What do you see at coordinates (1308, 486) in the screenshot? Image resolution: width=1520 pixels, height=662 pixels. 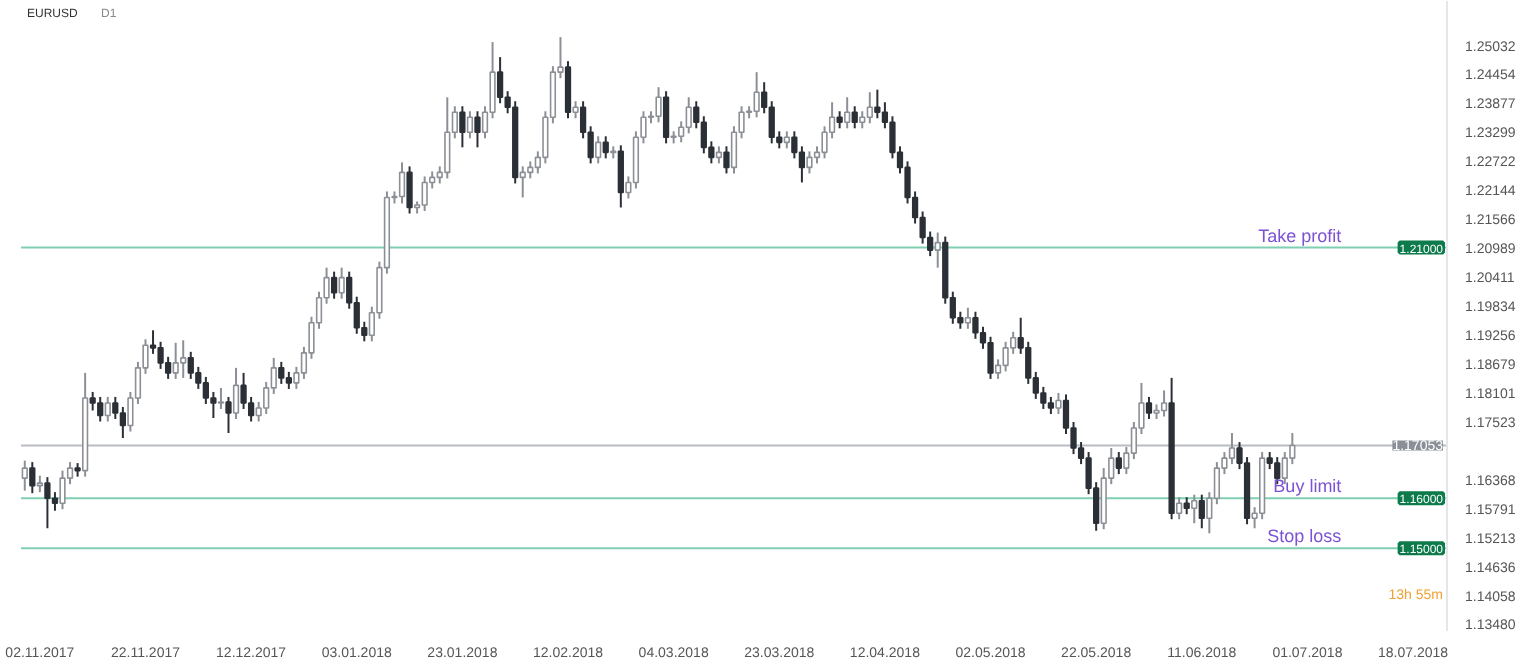 I see `ref-line-label: Buy limit` at bounding box center [1308, 486].